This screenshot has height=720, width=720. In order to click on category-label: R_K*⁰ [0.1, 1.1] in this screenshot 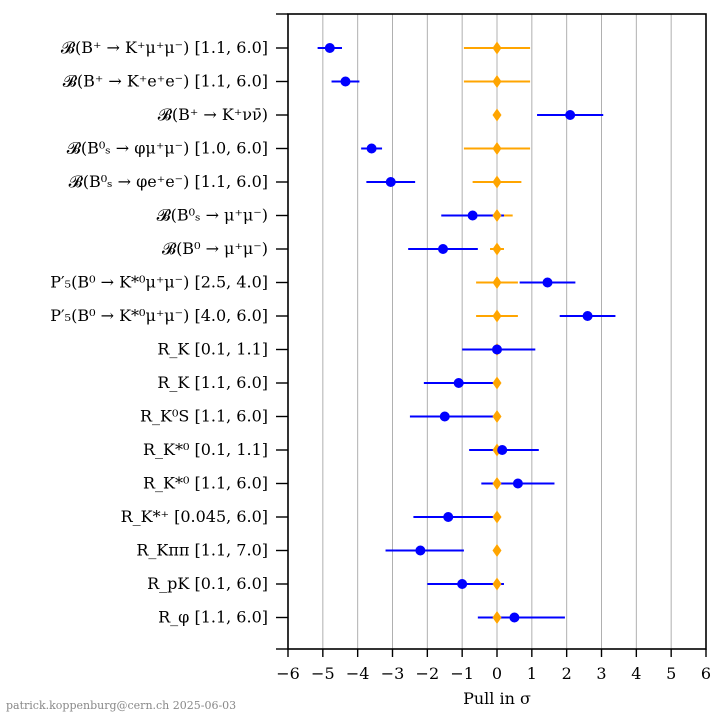, I will do `click(205, 449)`.